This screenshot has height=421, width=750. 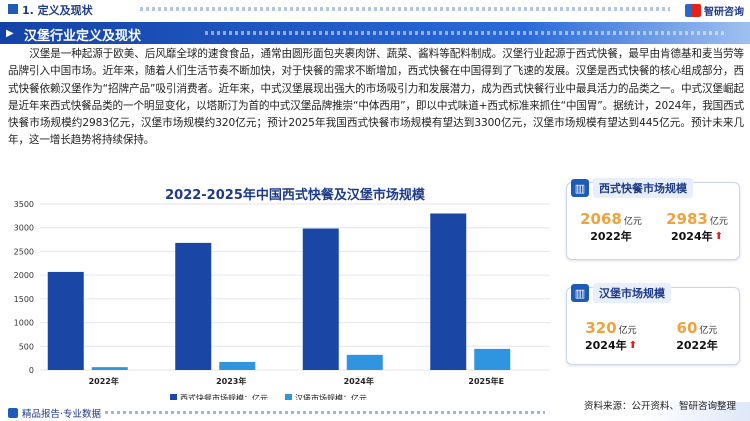 I want to click on section-title: 1. 定义及现状, so click(x=57, y=10).